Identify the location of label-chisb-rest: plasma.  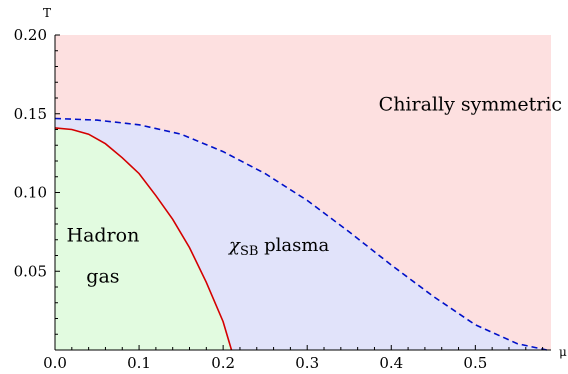
(293, 245).